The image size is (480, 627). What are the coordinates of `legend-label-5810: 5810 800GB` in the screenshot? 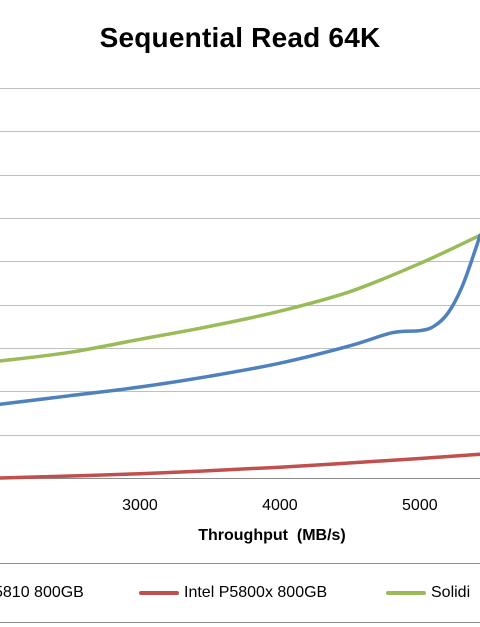 It's located at (42, 592).